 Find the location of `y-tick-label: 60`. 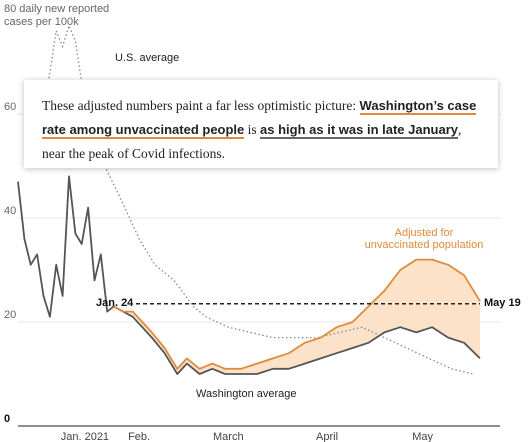

y-tick-label: 60 is located at coordinates (10, 107).